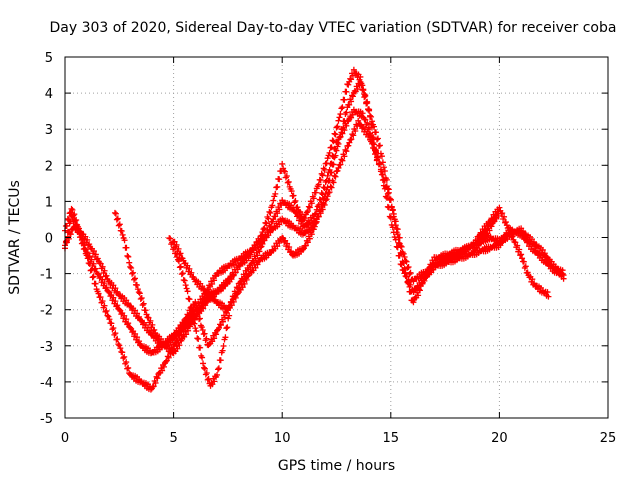 This screenshot has width=640, height=480. What do you see at coordinates (282, 438) in the screenshot?
I see `x-tick-label: 10` at bounding box center [282, 438].